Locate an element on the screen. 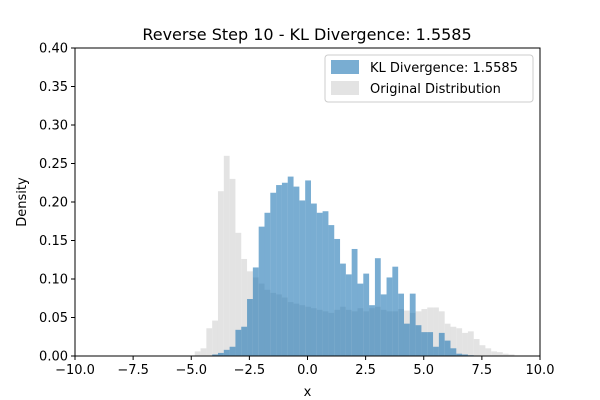 The image size is (600, 400). legend-label-original: Original Distribution is located at coordinates (435, 89).